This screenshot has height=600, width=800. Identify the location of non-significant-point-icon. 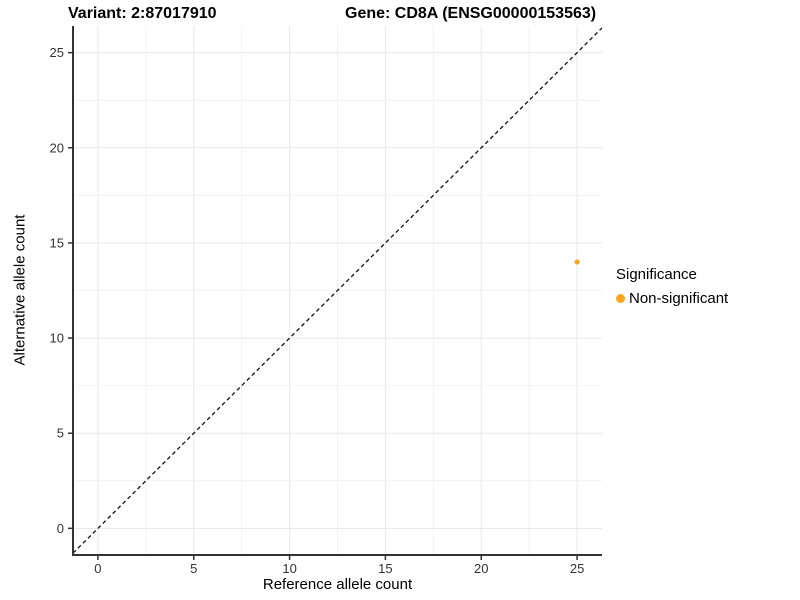
(620, 298).